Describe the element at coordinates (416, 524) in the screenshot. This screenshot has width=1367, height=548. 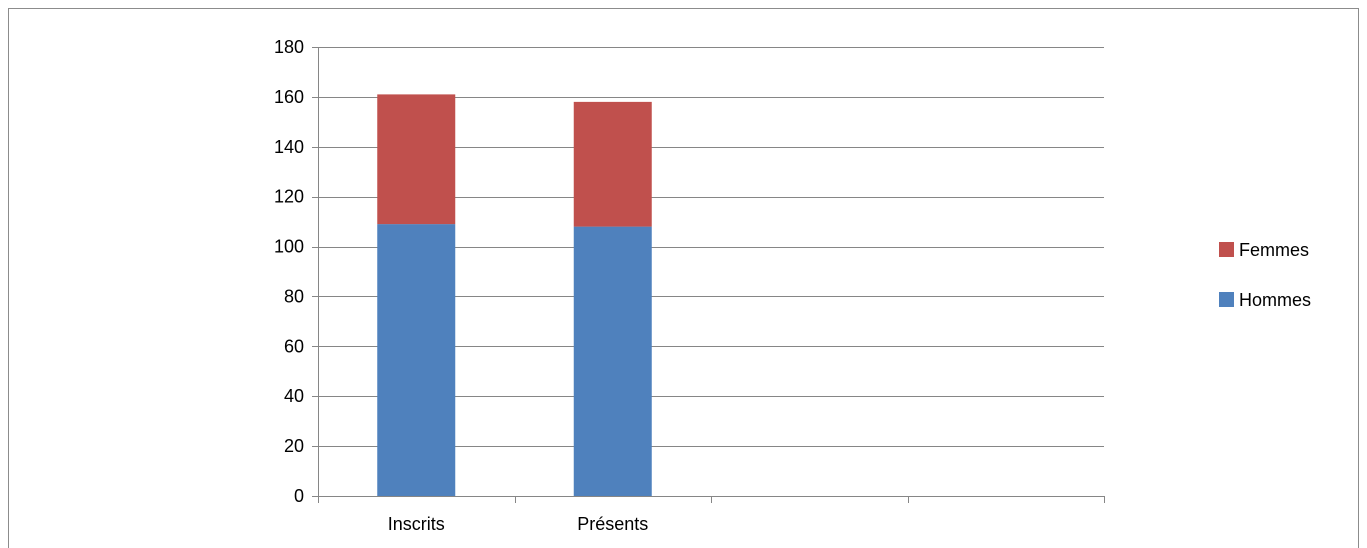
I see `x-tick-label-0: Inscrits` at that location.